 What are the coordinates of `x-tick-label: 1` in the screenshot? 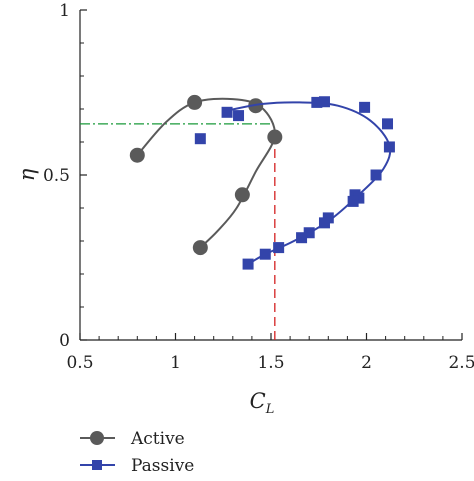 It's located at (175, 363).